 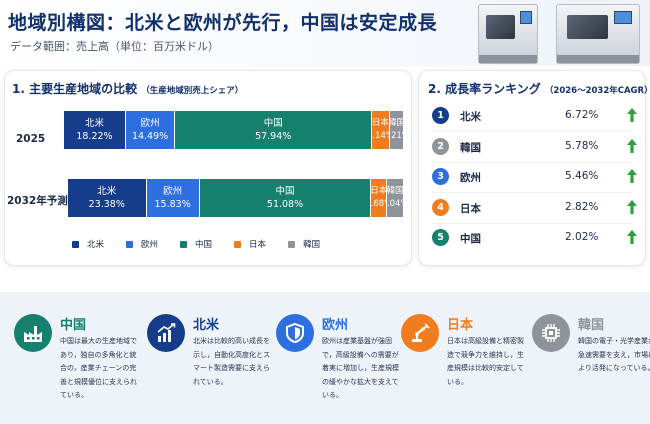 What do you see at coordinates (470, 208) in the screenshot?
I see `rank-region: 日本` at bounding box center [470, 208].